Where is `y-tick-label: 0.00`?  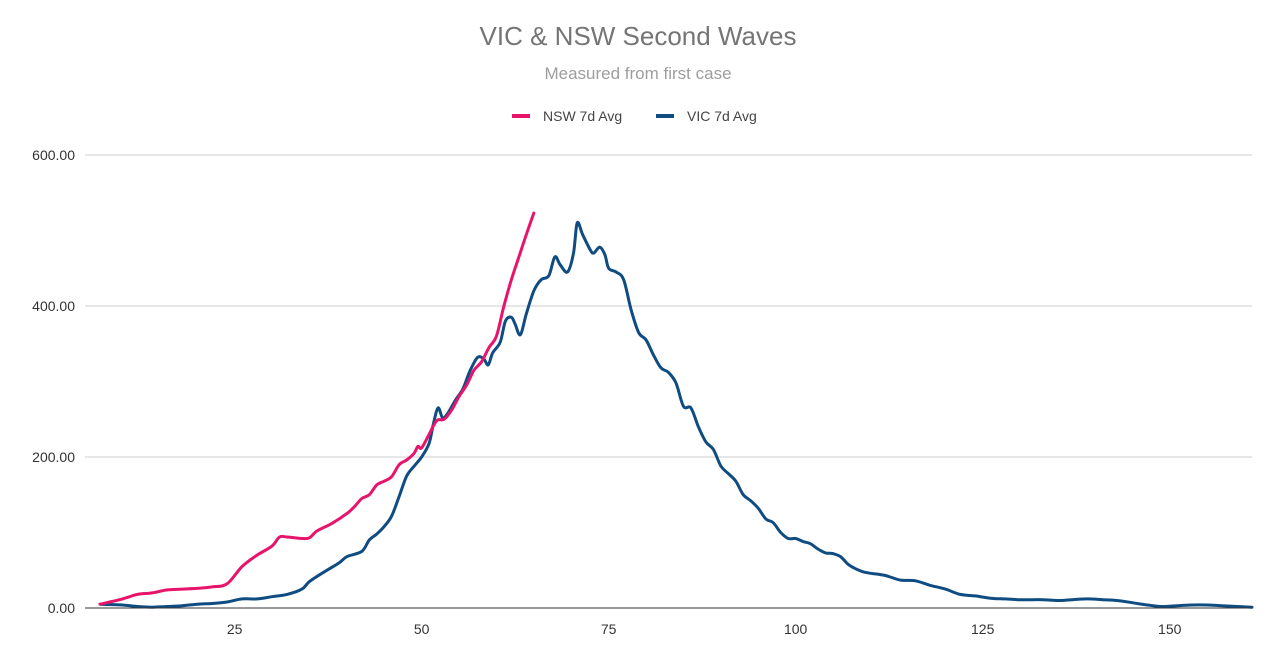
y-tick-label: 0.00 is located at coordinates (61, 608).